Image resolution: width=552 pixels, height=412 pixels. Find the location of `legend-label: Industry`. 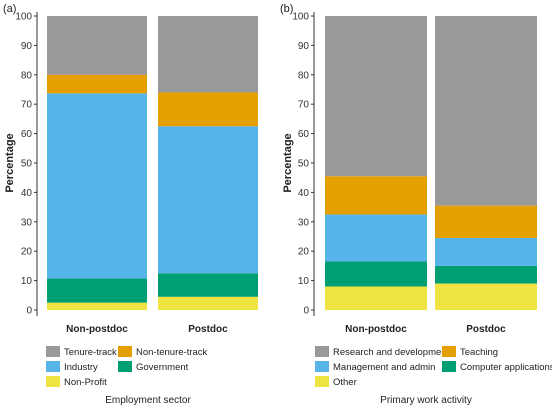

legend-label: Industry is located at coordinates (81, 367).